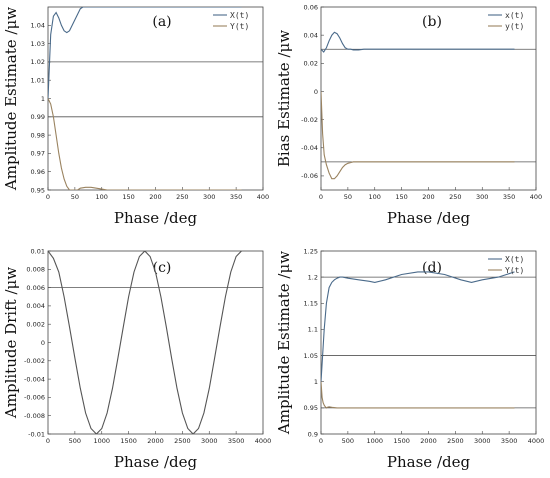  What do you see at coordinates (38, 62) in the screenshot?
I see `y-tick-label: 1.02` at bounding box center [38, 62].